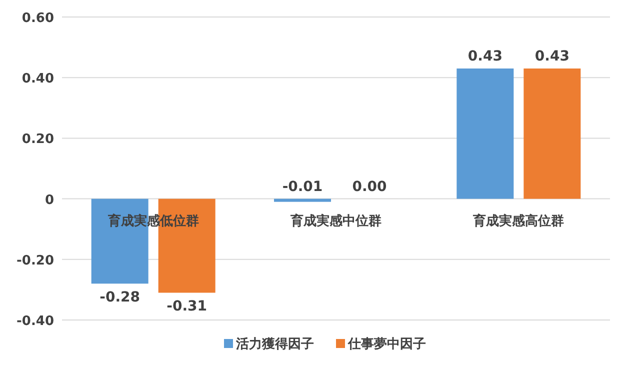 Image resolution: width=624 pixels, height=367 pixels. I want to click on y-tick-label: -0.20, so click(35, 260).